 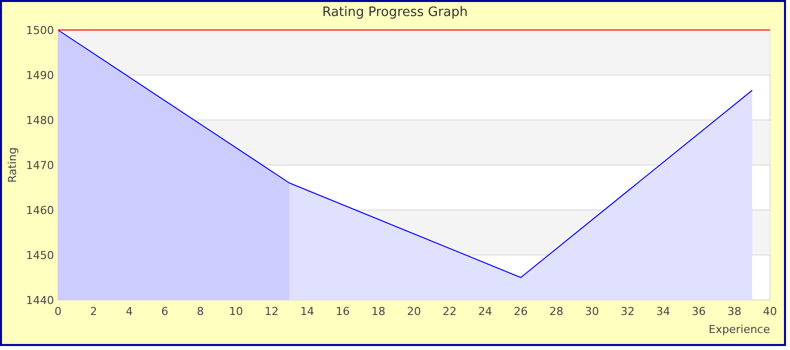 I want to click on x-tick-label: 40, so click(x=770, y=311).